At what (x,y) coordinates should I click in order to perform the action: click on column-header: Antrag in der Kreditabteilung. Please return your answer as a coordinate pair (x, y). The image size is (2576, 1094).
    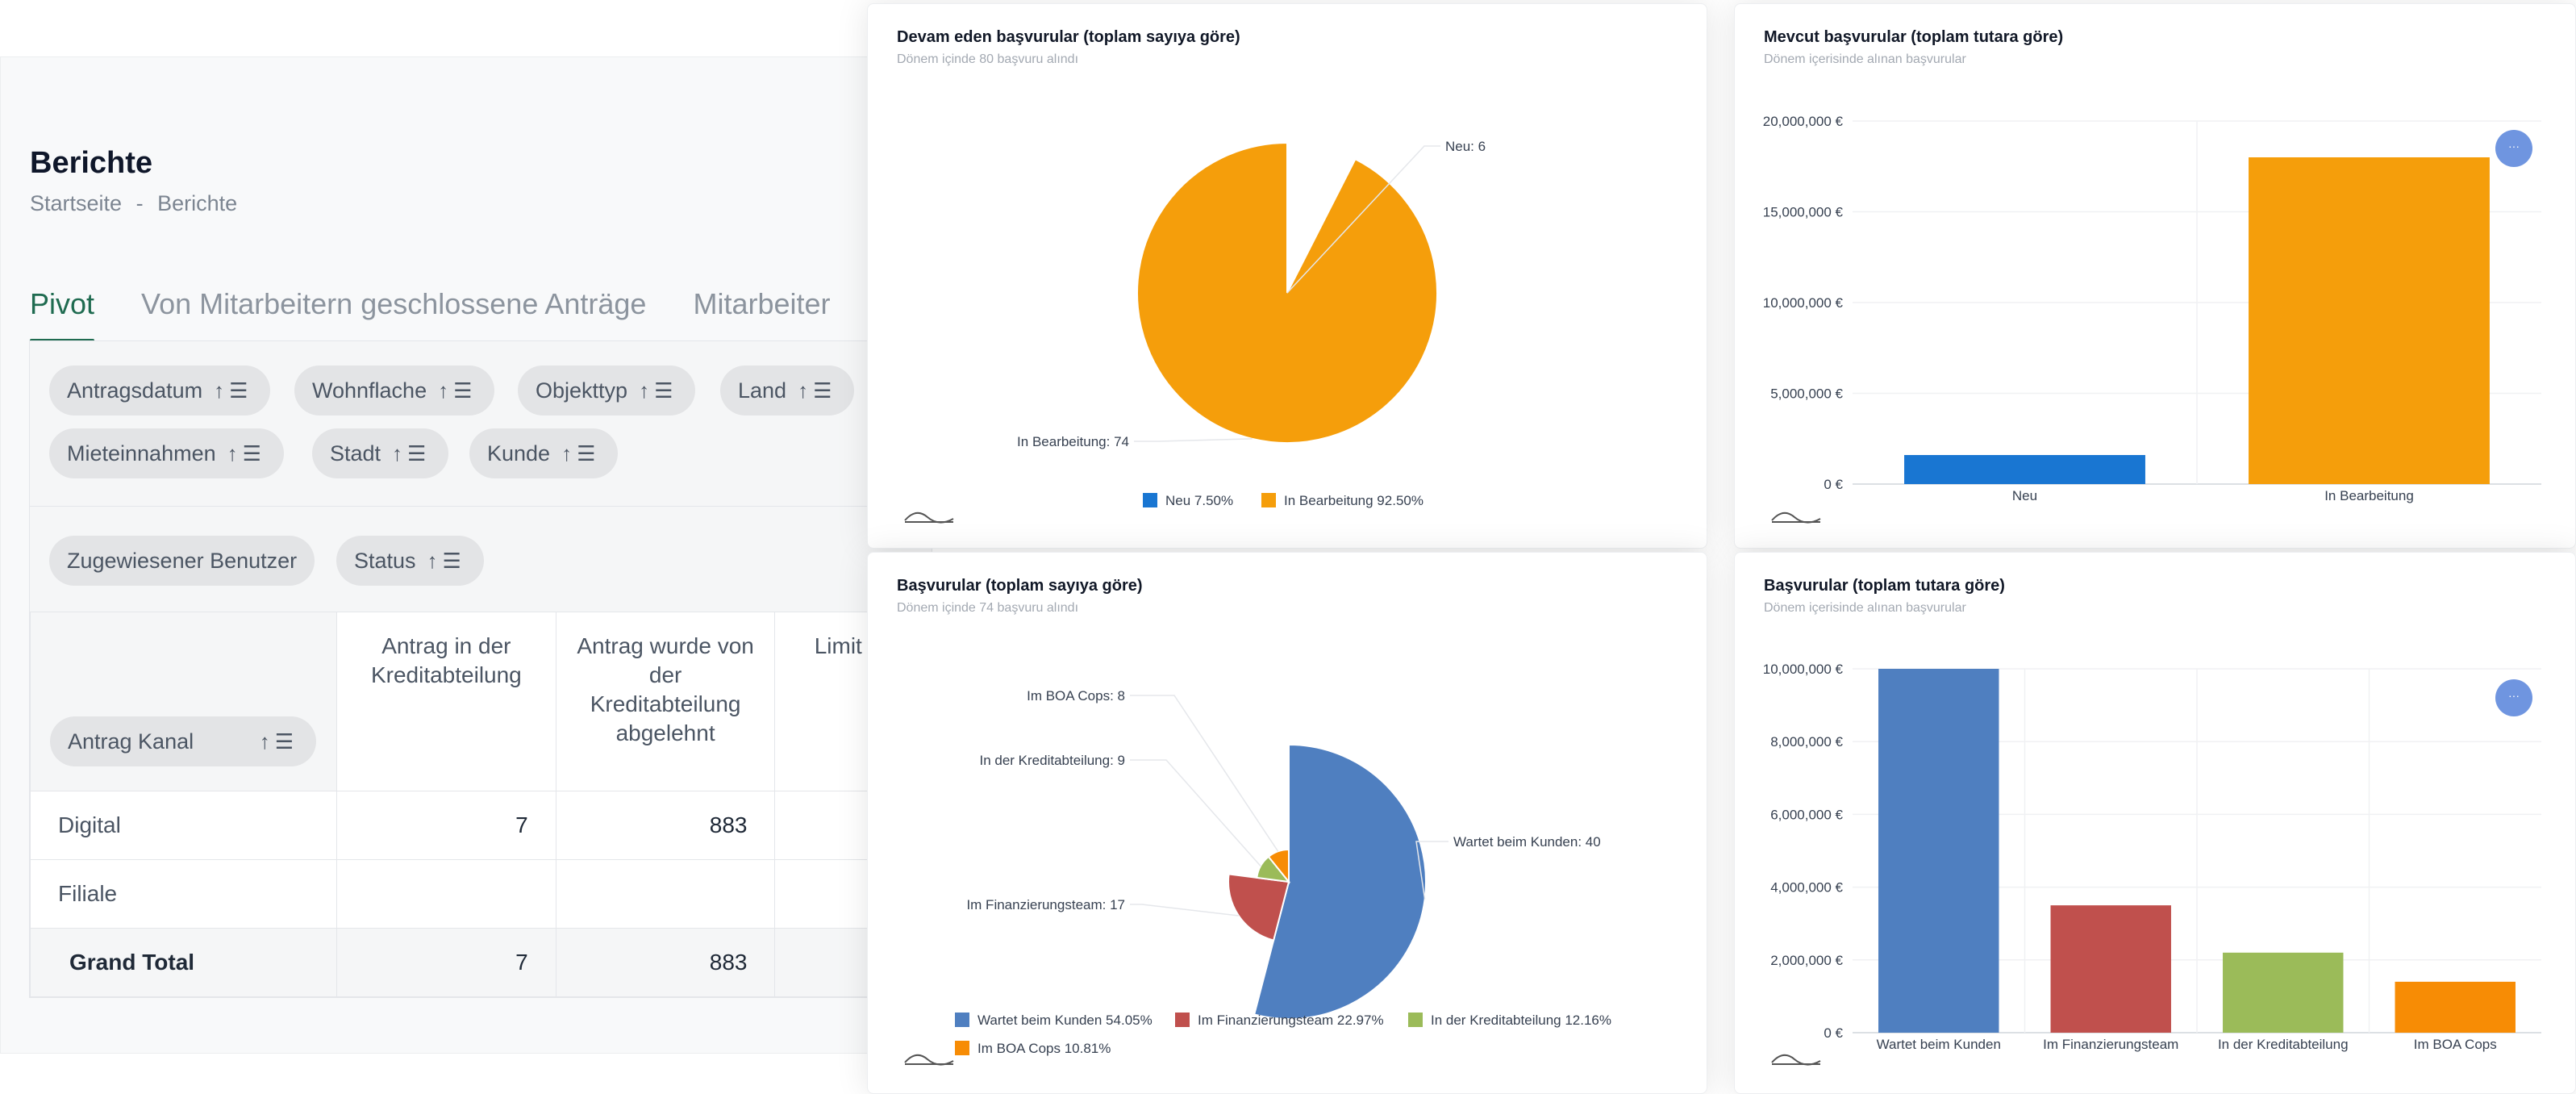
    Looking at the image, I should click on (446, 701).